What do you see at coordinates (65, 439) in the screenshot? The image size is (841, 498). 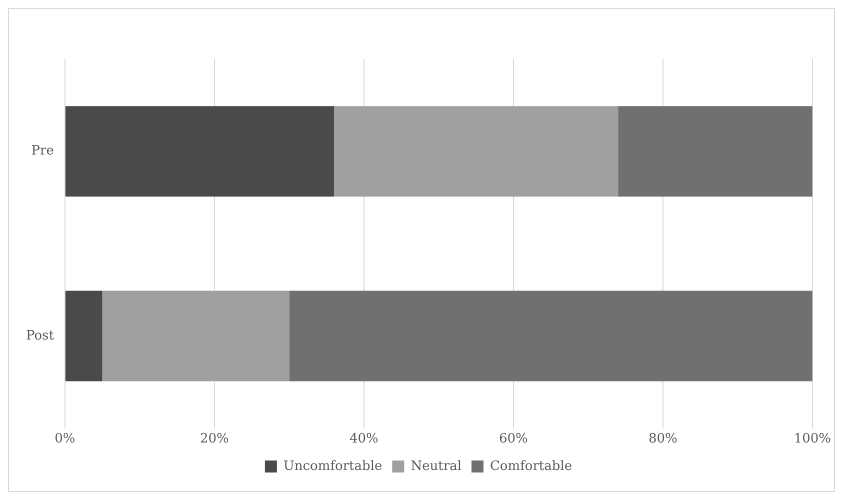 I see `x-tick-label: 0%` at bounding box center [65, 439].